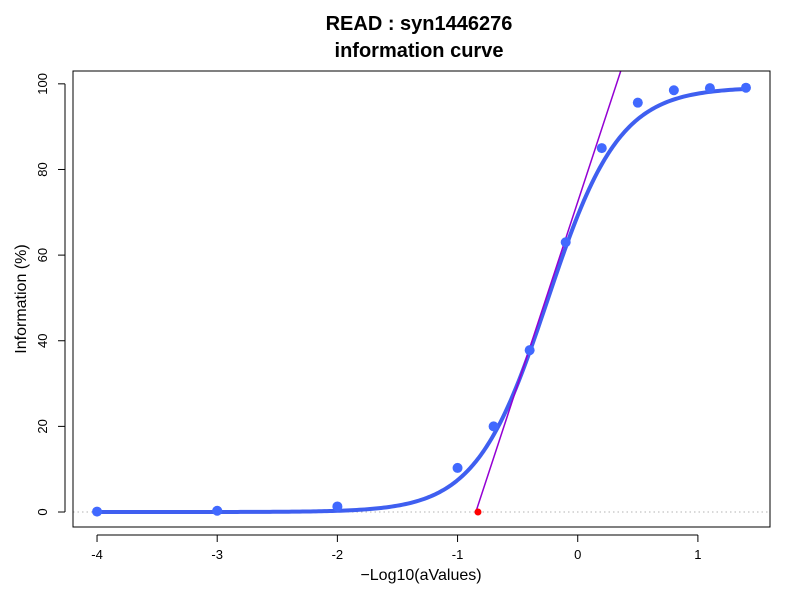 This screenshot has width=800, height=600. I want to click on y-tick-label: 20, so click(42, 426).